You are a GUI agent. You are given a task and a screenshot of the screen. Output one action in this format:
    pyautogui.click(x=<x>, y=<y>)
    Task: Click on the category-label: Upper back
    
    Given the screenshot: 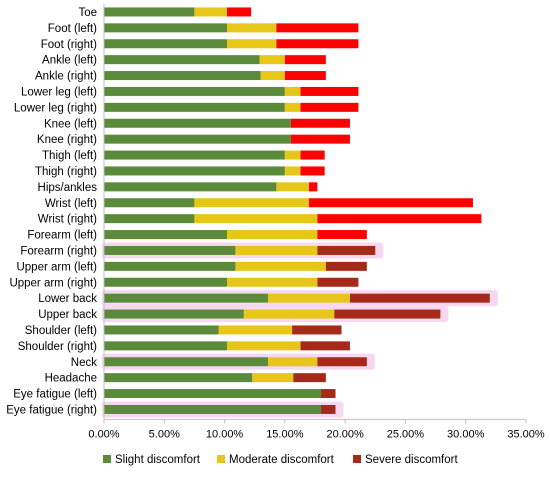 What is the action you would take?
    pyautogui.click(x=67, y=315)
    